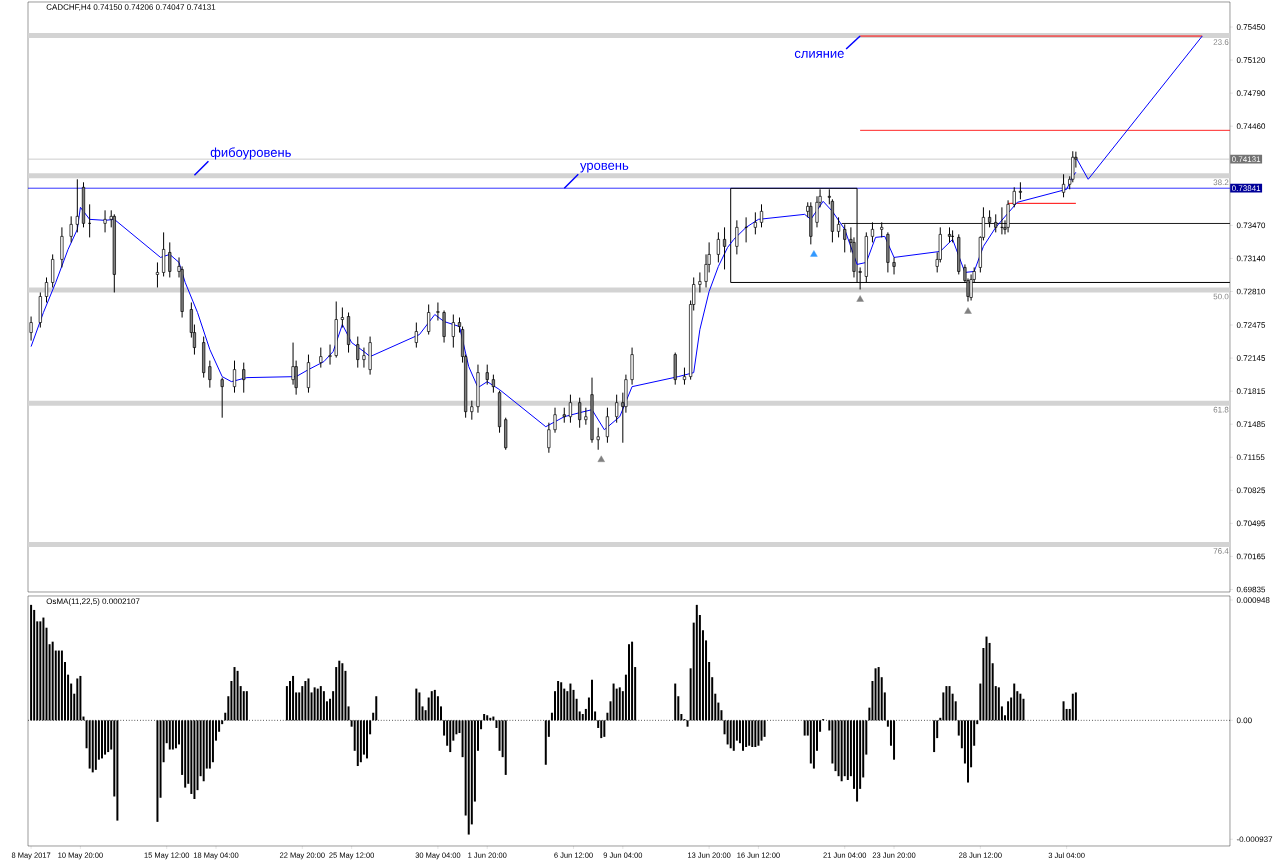 This screenshot has width=1274, height=867. What do you see at coordinates (1254, 839) in the screenshot?
I see `y-tick-label: -0.000937` at bounding box center [1254, 839].